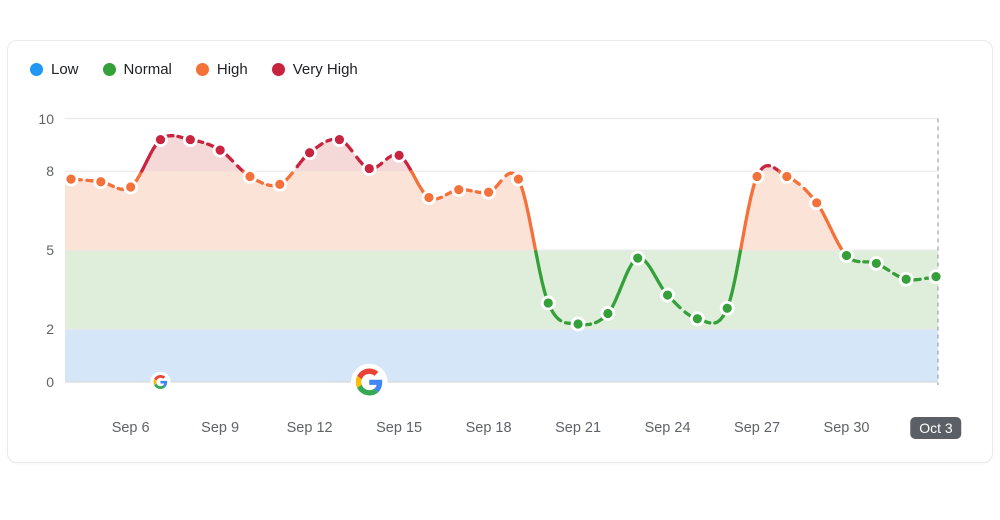 This screenshot has width=1000, height=520. I want to click on legend-item-low: Low, so click(54, 69).